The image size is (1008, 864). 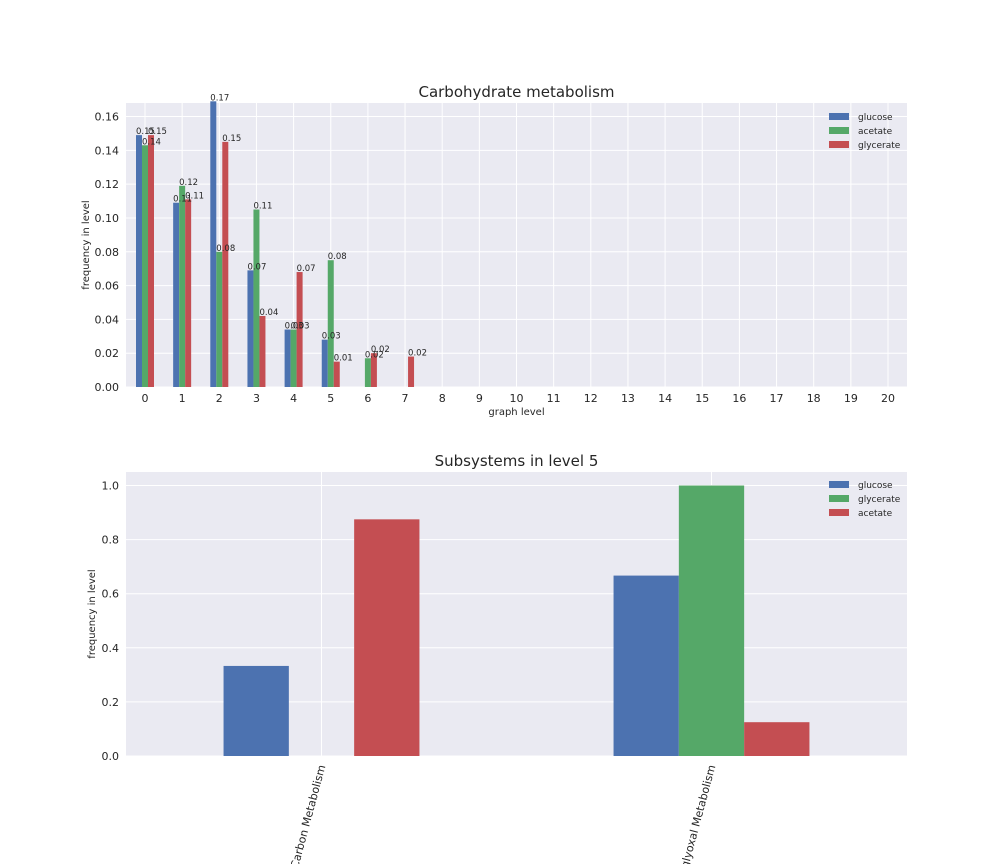 I want to click on x-tick-label: 4, so click(x=293, y=398).